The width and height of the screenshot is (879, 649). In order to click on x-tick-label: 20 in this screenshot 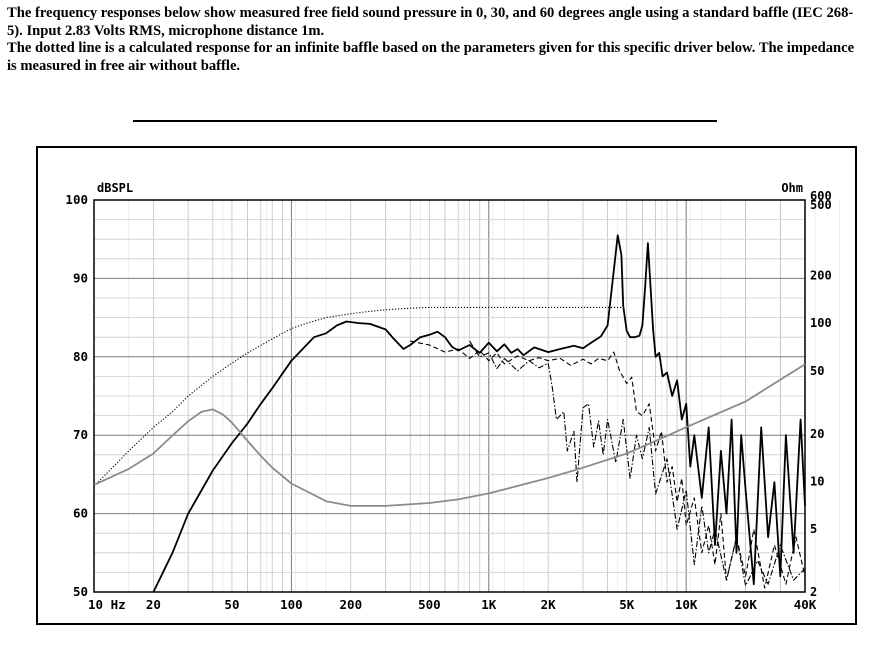, I will do `click(153, 604)`.